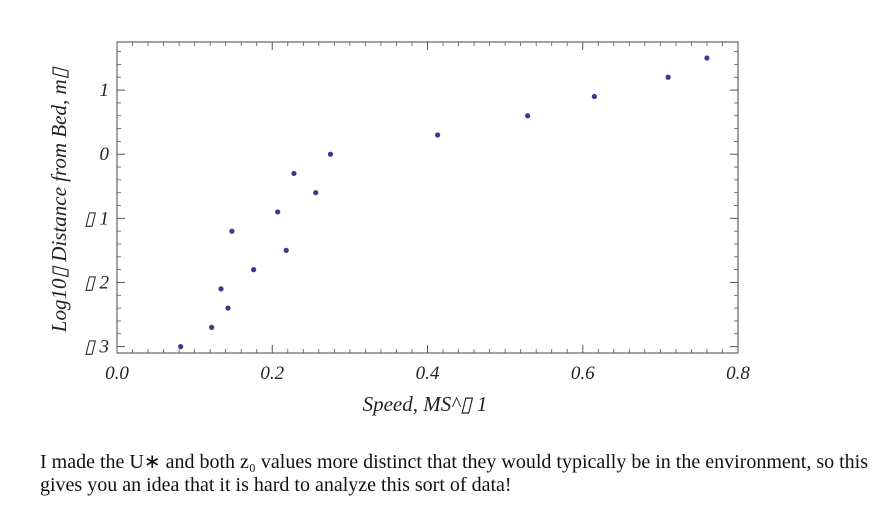 This screenshot has width=893, height=528. Describe the element at coordinates (105, 154) in the screenshot. I see `y-tick-label: 0` at that location.